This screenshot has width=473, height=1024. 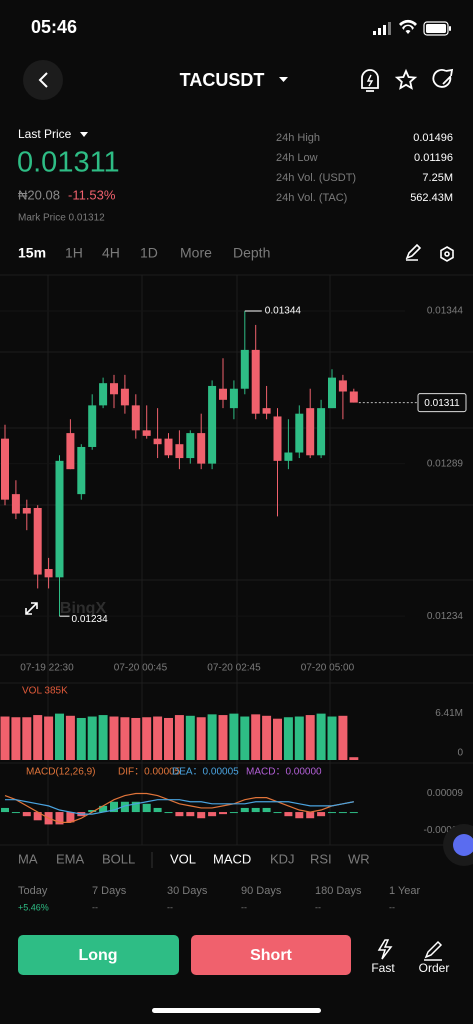 I want to click on stat-value: 7.25M, so click(x=437, y=178).